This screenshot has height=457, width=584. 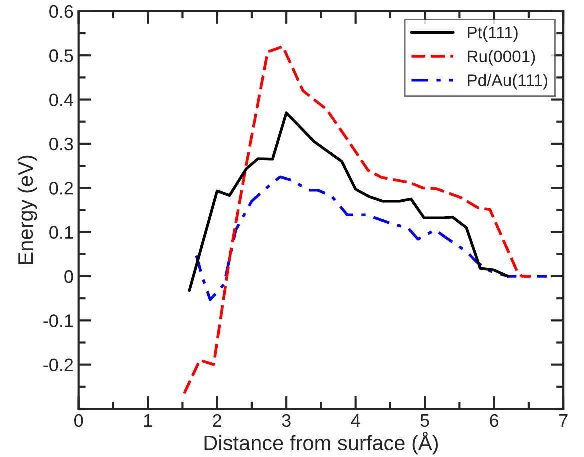 I want to click on x-tick-label: 2, so click(x=217, y=420).